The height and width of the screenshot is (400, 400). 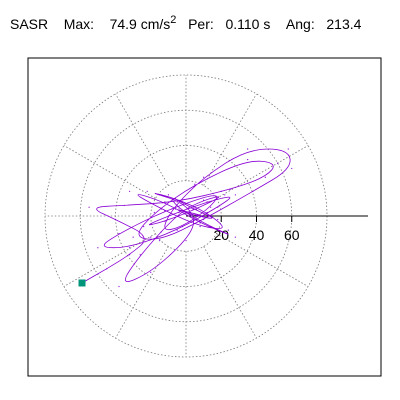 What do you see at coordinates (344, 24) in the screenshot?
I see `angle-value: 213.4` at bounding box center [344, 24].